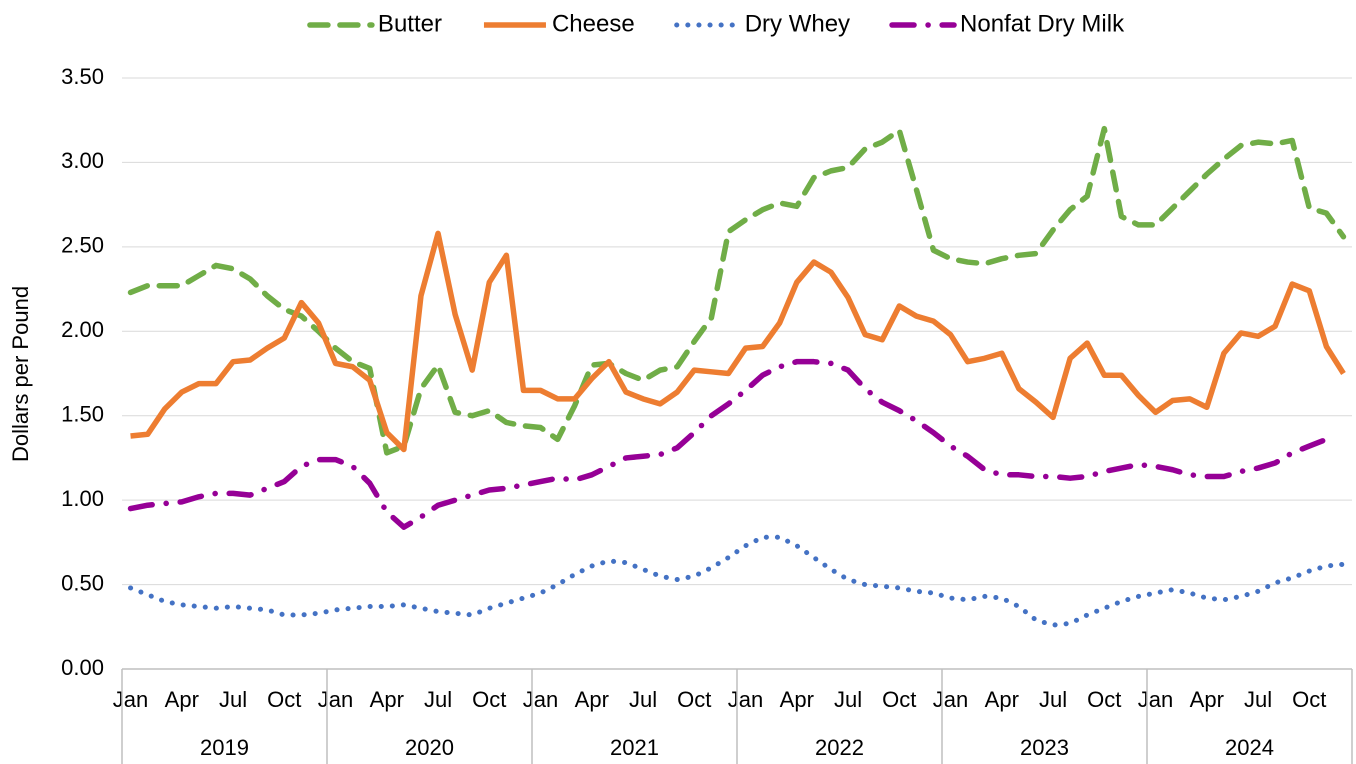 Image resolution: width=1356 pixels, height=764 pixels. Describe the element at coordinates (20, 374) in the screenshot. I see `y-axis-label: Dollars per Pound` at that location.